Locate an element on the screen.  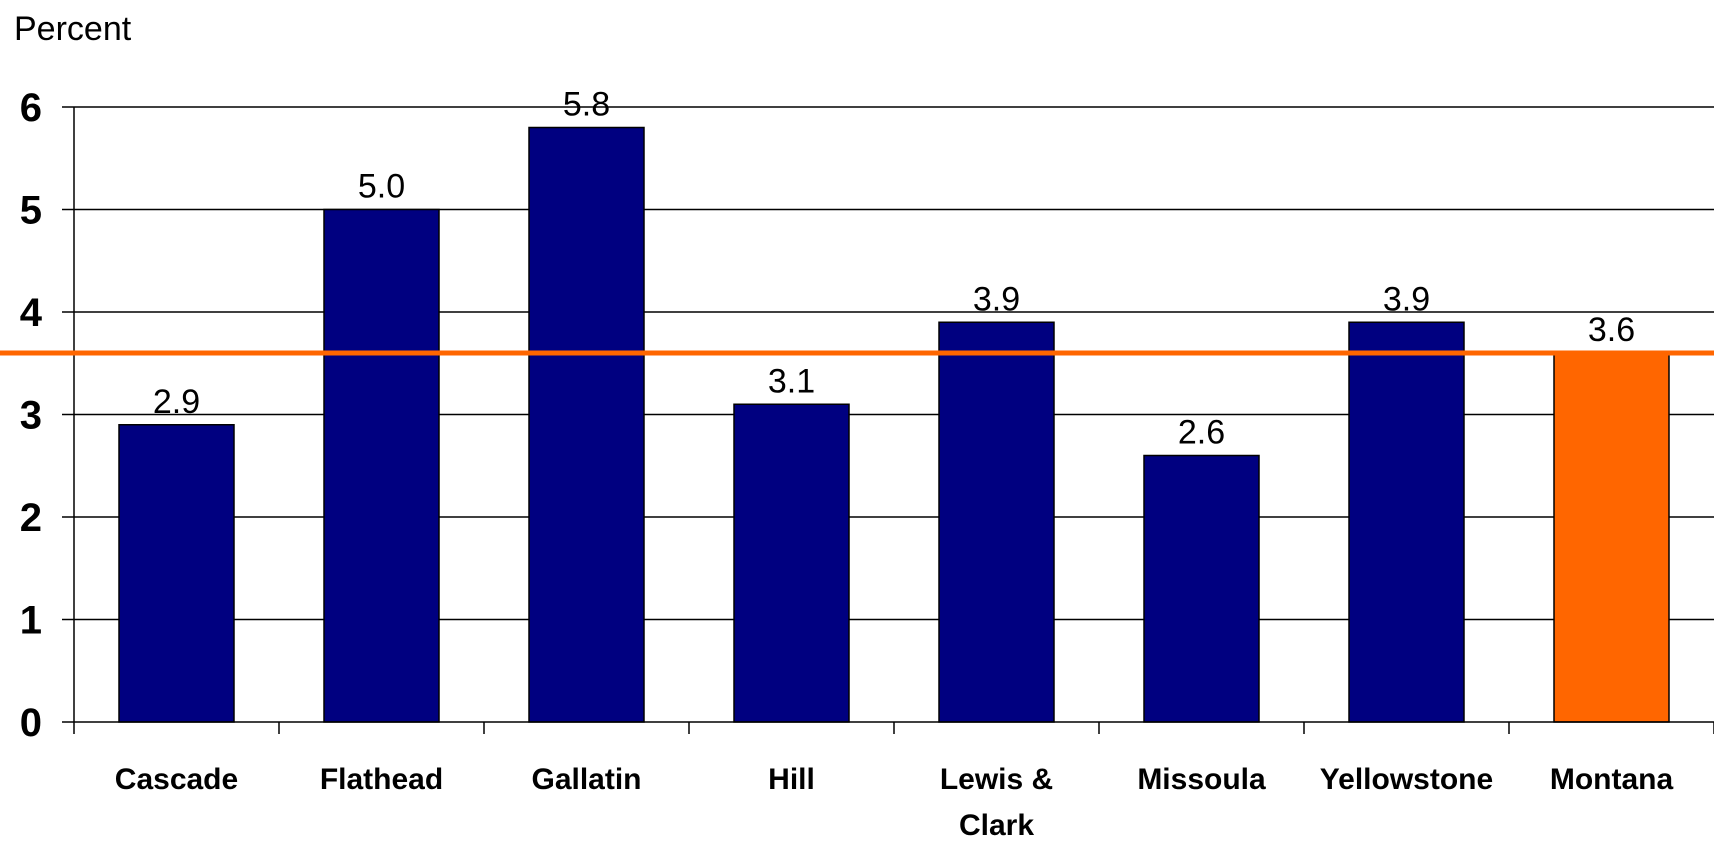
x-tick-label: Yellowstone is located at coordinates (1406, 779).